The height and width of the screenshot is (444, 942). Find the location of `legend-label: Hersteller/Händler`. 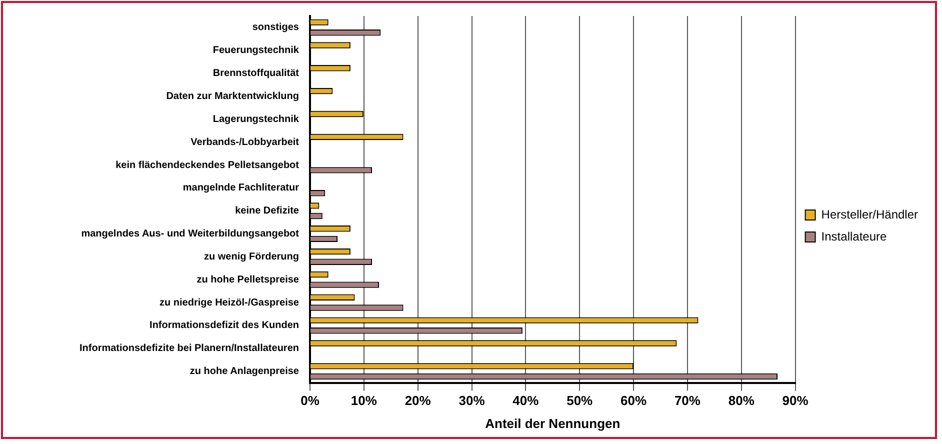

legend-label: Hersteller/Händler is located at coordinates (869, 214).